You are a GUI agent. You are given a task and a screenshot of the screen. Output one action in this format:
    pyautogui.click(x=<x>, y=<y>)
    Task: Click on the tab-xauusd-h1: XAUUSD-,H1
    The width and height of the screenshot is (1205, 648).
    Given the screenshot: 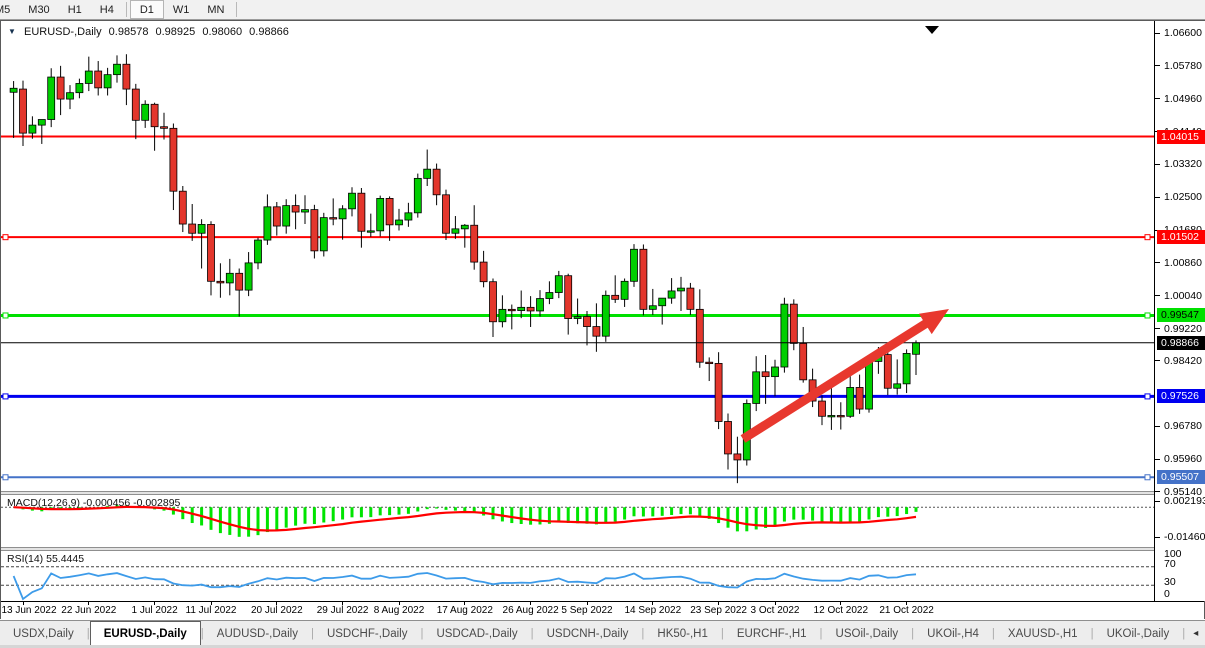 What is the action you would take?
    pyautogui.click(x=1042, y=633)
    